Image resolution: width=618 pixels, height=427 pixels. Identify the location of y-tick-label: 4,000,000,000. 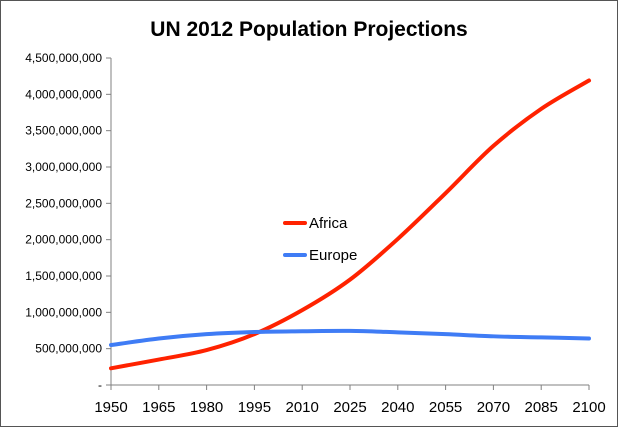
(63, 94).